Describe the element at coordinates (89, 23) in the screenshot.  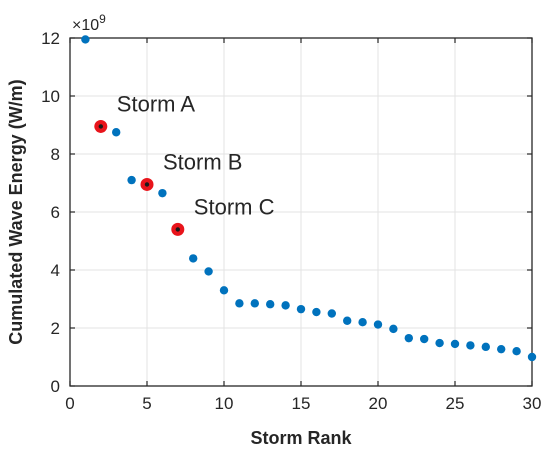
I see `y-axis-multiplier: ×10⁹` at that location.